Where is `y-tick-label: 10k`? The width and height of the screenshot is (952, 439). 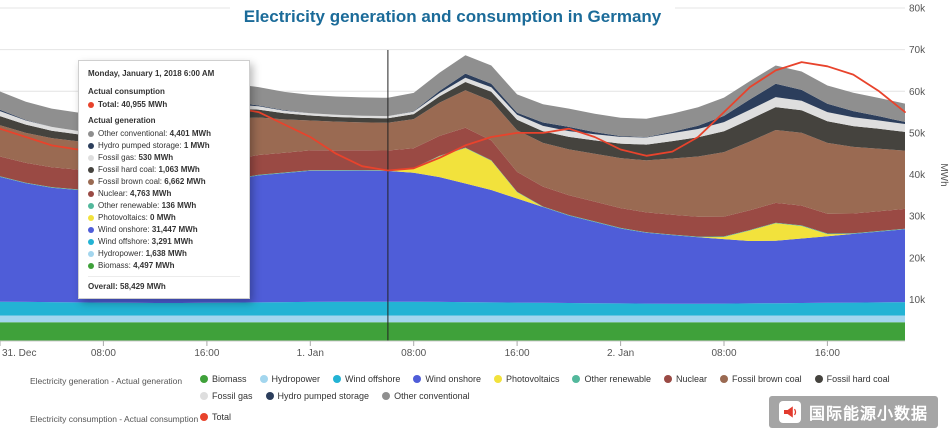
y-tick-label: 10k is located at coordinates (917, 300).